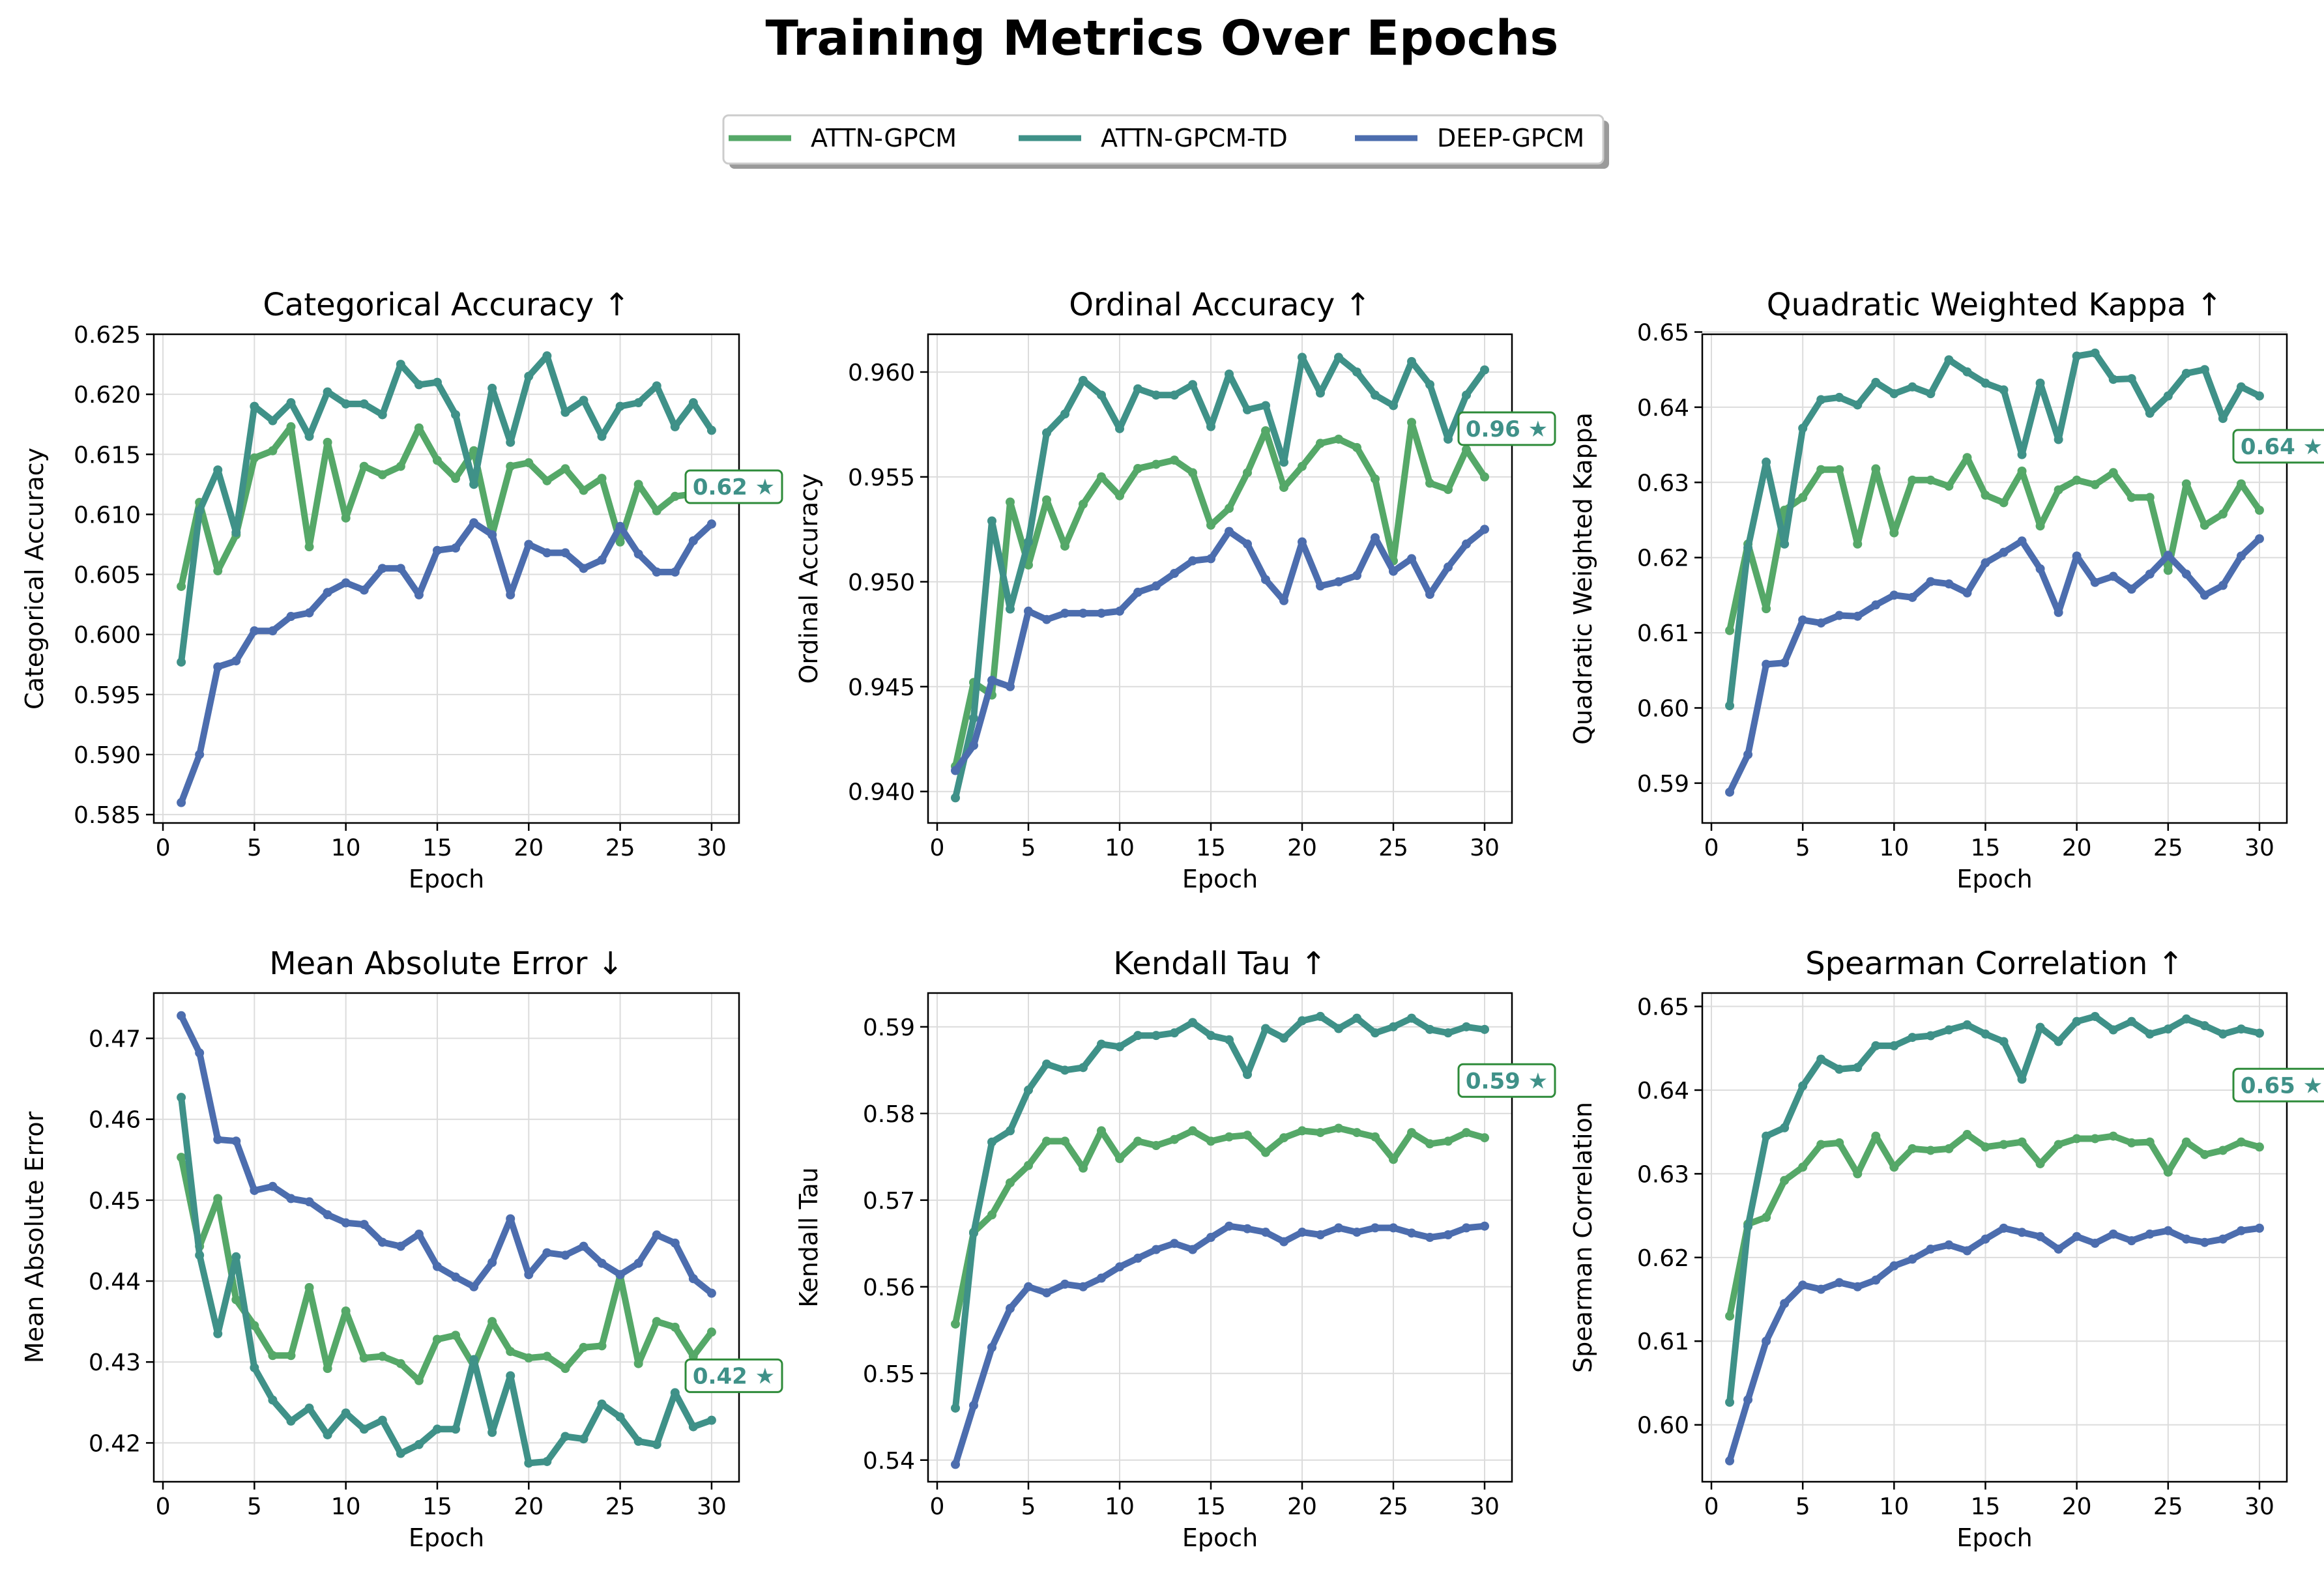 The image size is (2324, 1586). What do you see at coordinates (889, 1201) in the screenshot?
I see `y-tick-label: 0.57` at bounding box center [889, 1201].